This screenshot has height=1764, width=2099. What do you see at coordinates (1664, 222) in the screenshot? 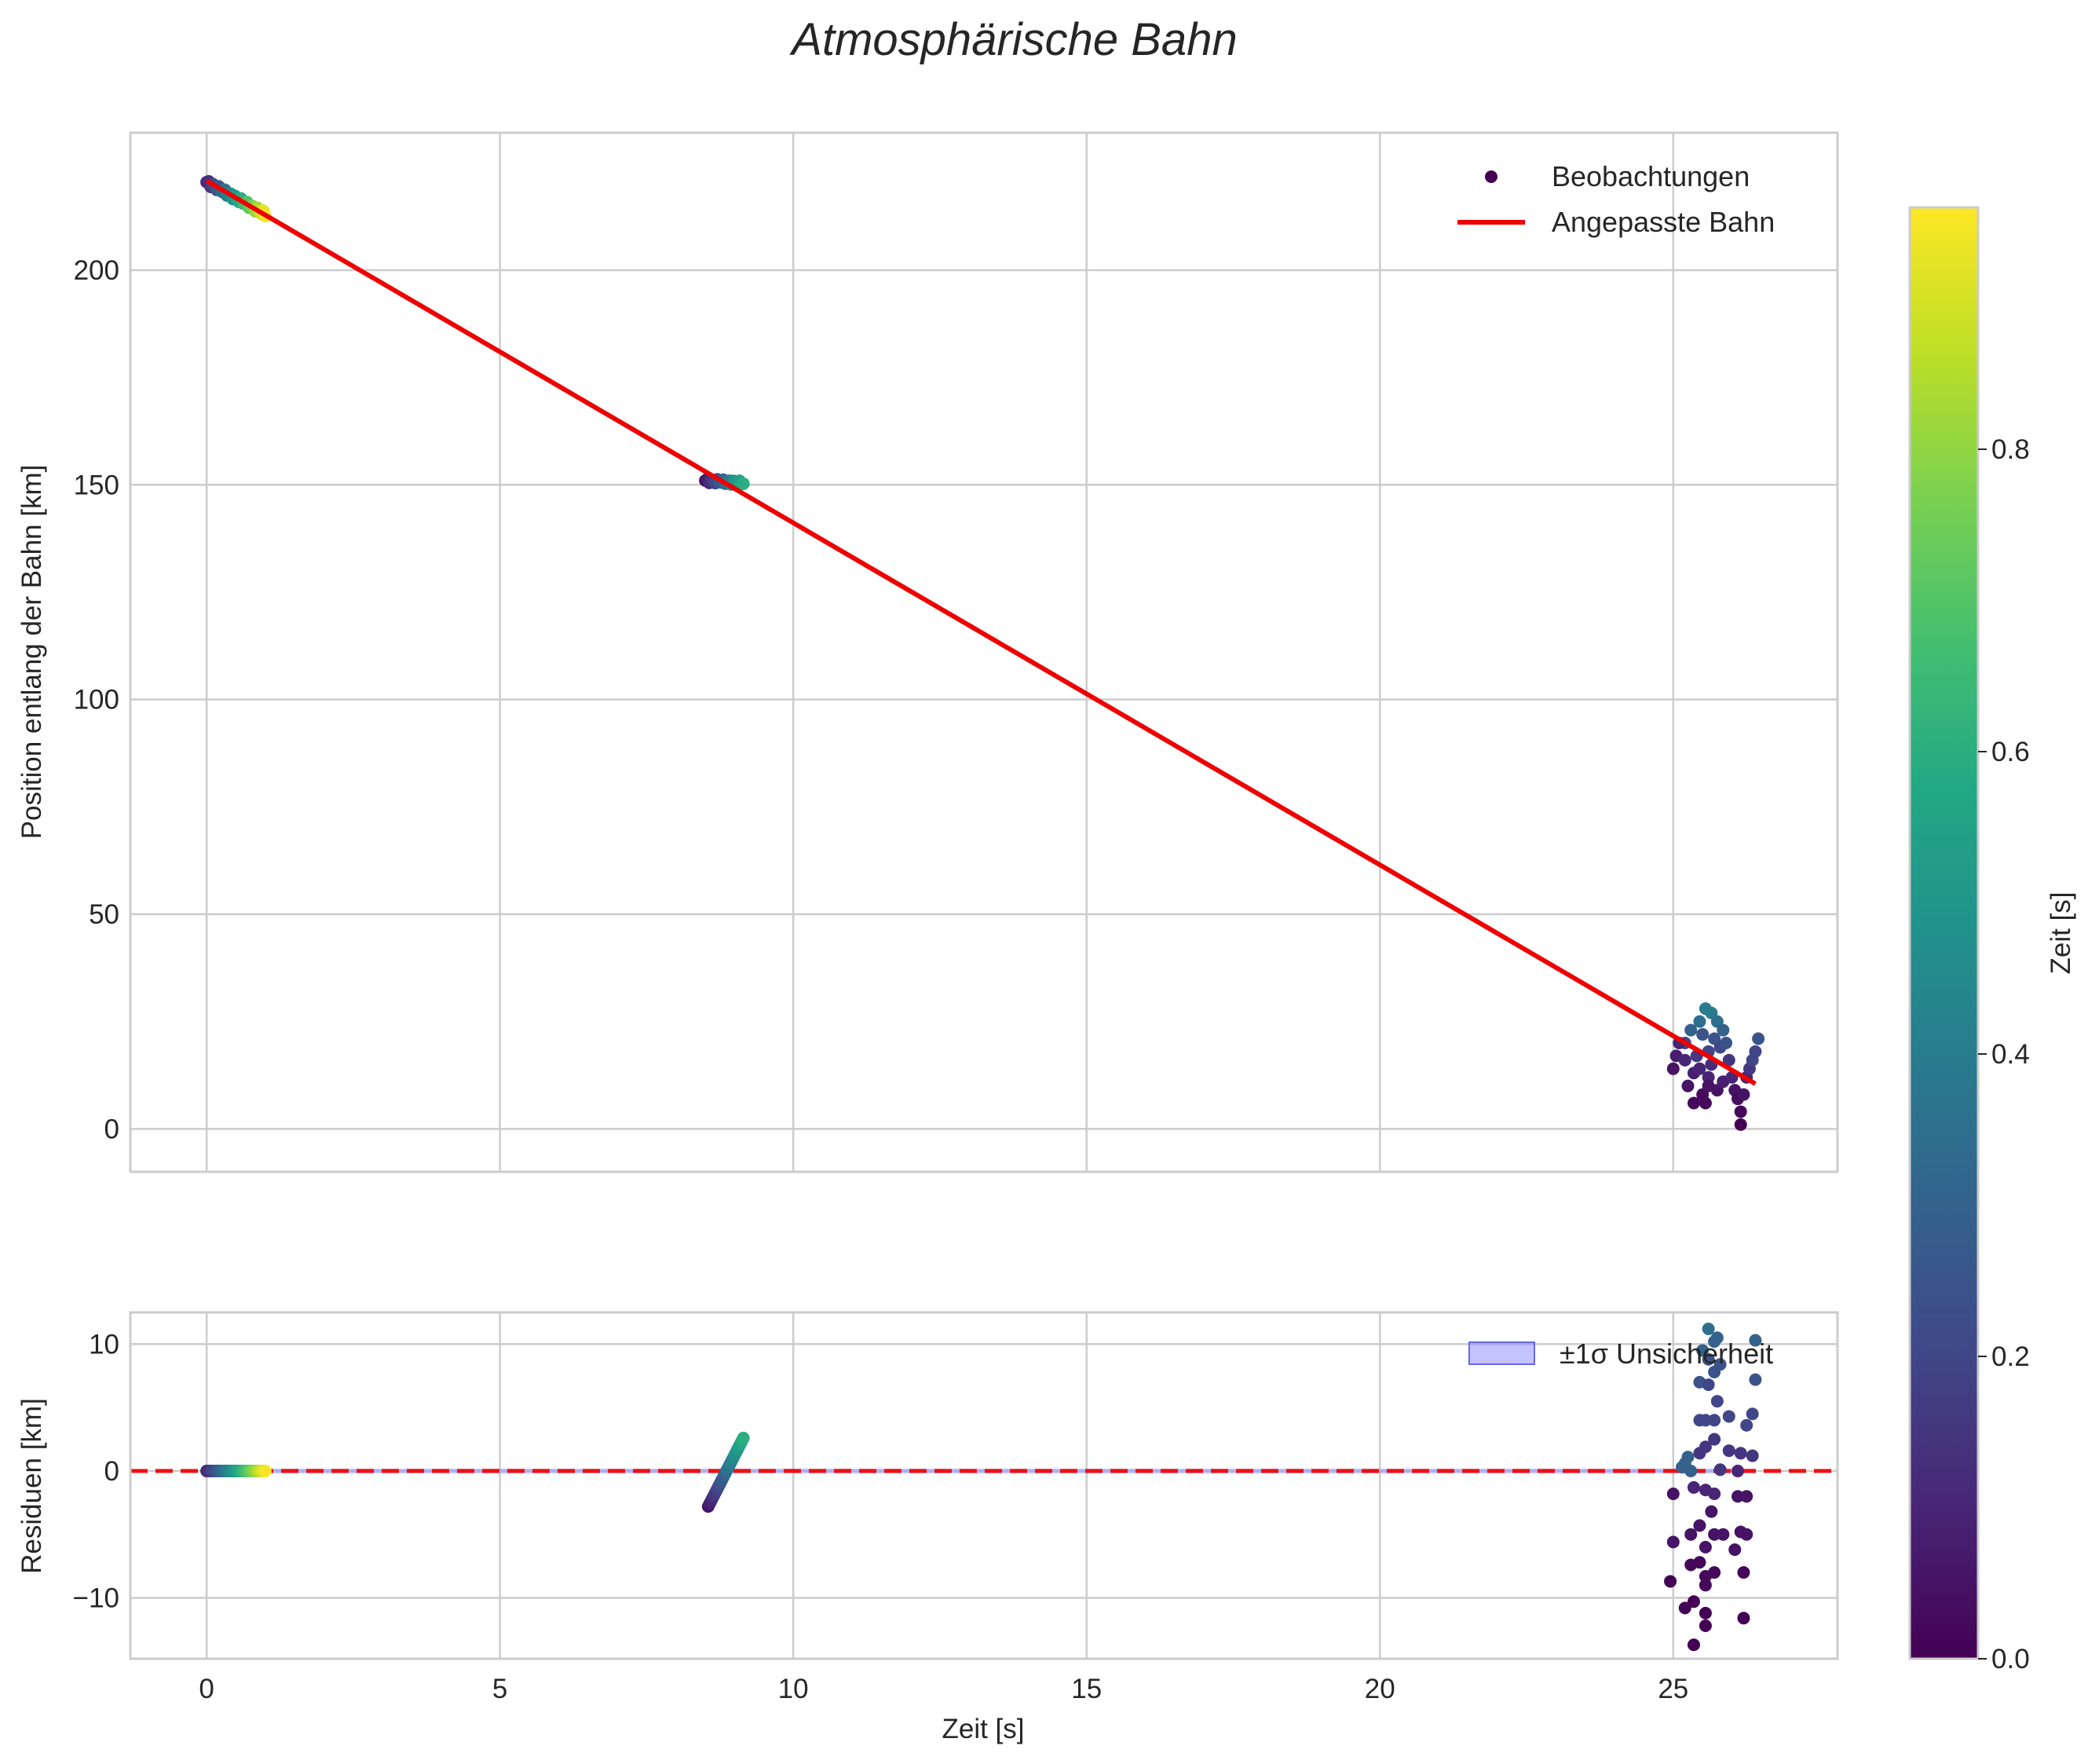
I see `legend-line-label: Angepasste Bahn` at bounding box center [1664, 222].